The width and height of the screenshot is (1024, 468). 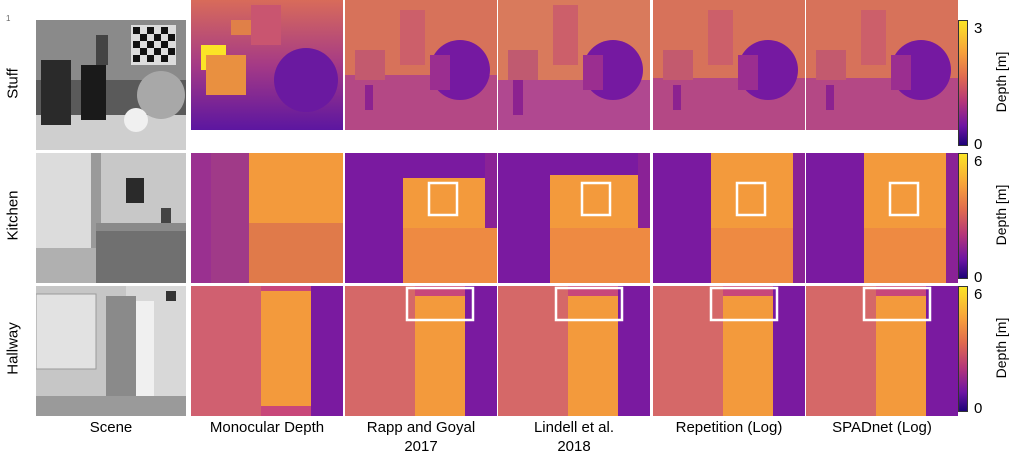 I want to click on colorbar-stuff-max: 3, so click(x=978, y=28).